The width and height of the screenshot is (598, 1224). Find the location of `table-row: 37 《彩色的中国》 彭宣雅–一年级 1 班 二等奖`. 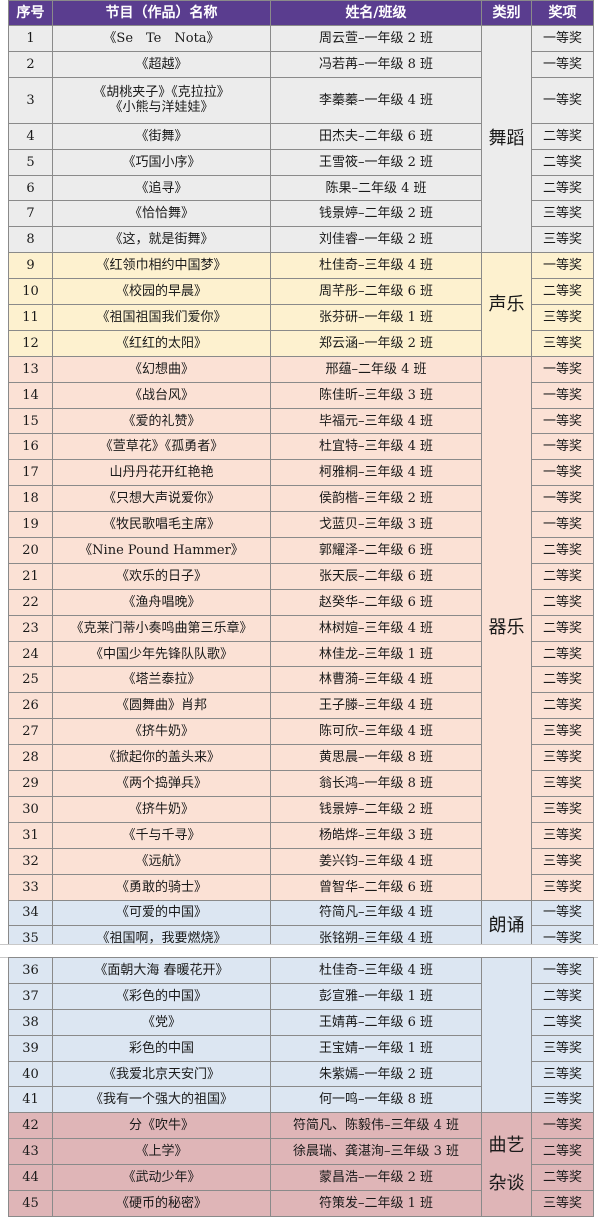

table-row: 37 《彩色的中国》 彭宣雅–一年级 1 班 二等奖 is located at coordinates (301, 996).